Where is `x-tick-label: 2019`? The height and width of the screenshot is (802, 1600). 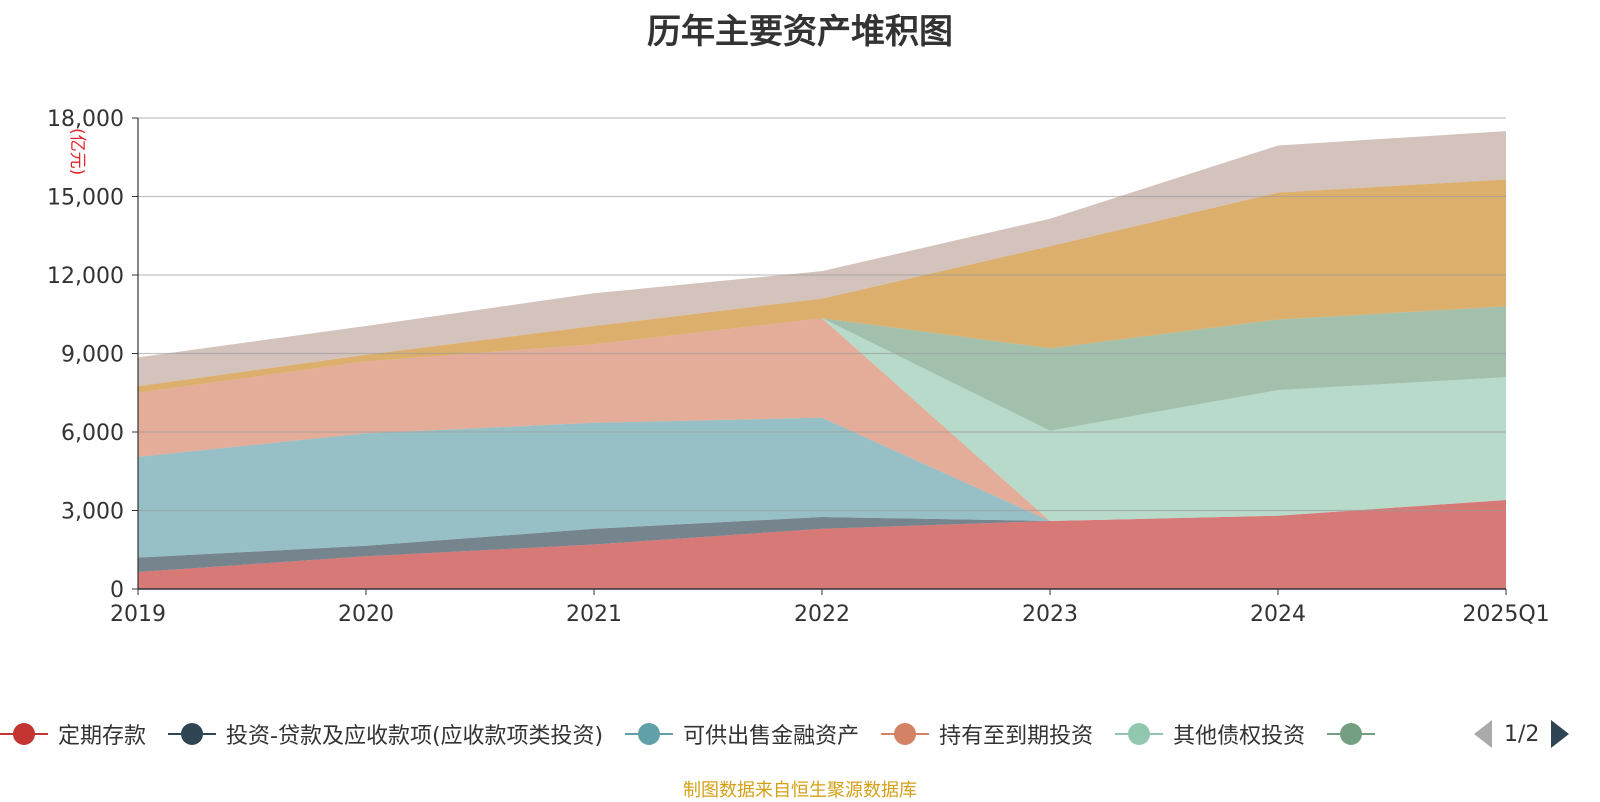
x-tick-label: 2019 is located at coordinates (138, 614).